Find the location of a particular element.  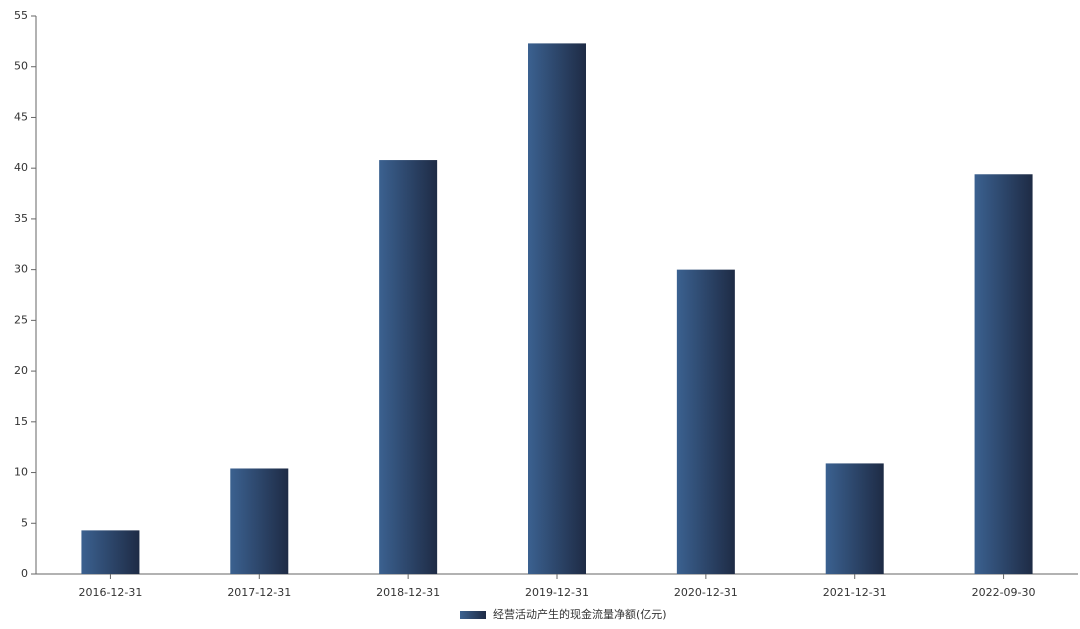

x-tick-label: 2022-09-30 is located at coordinates (1004, 592).